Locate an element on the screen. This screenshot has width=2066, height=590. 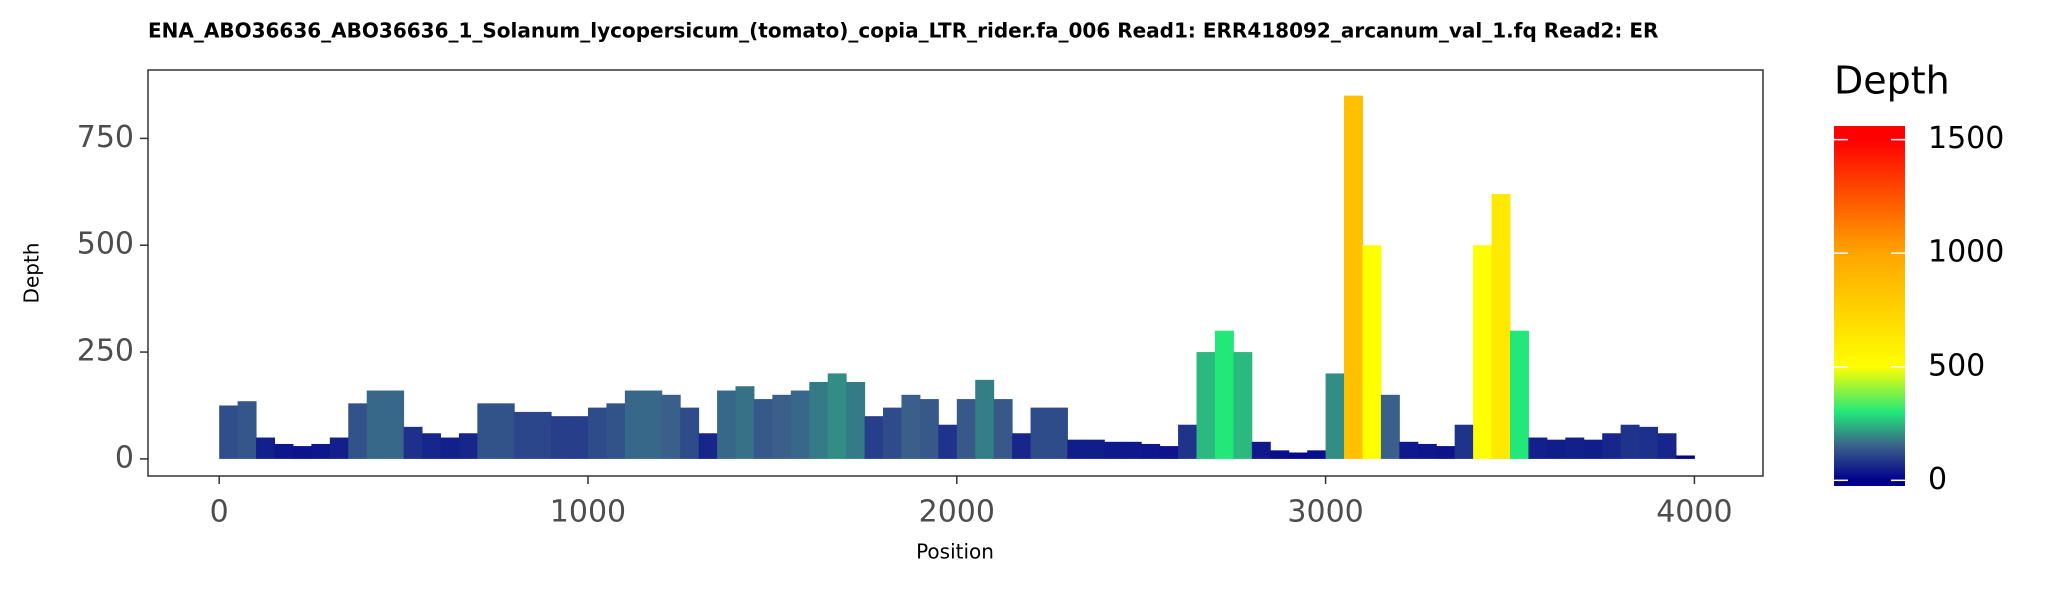
x-tick-label: 4000 is located at coordinates (1694, 512).